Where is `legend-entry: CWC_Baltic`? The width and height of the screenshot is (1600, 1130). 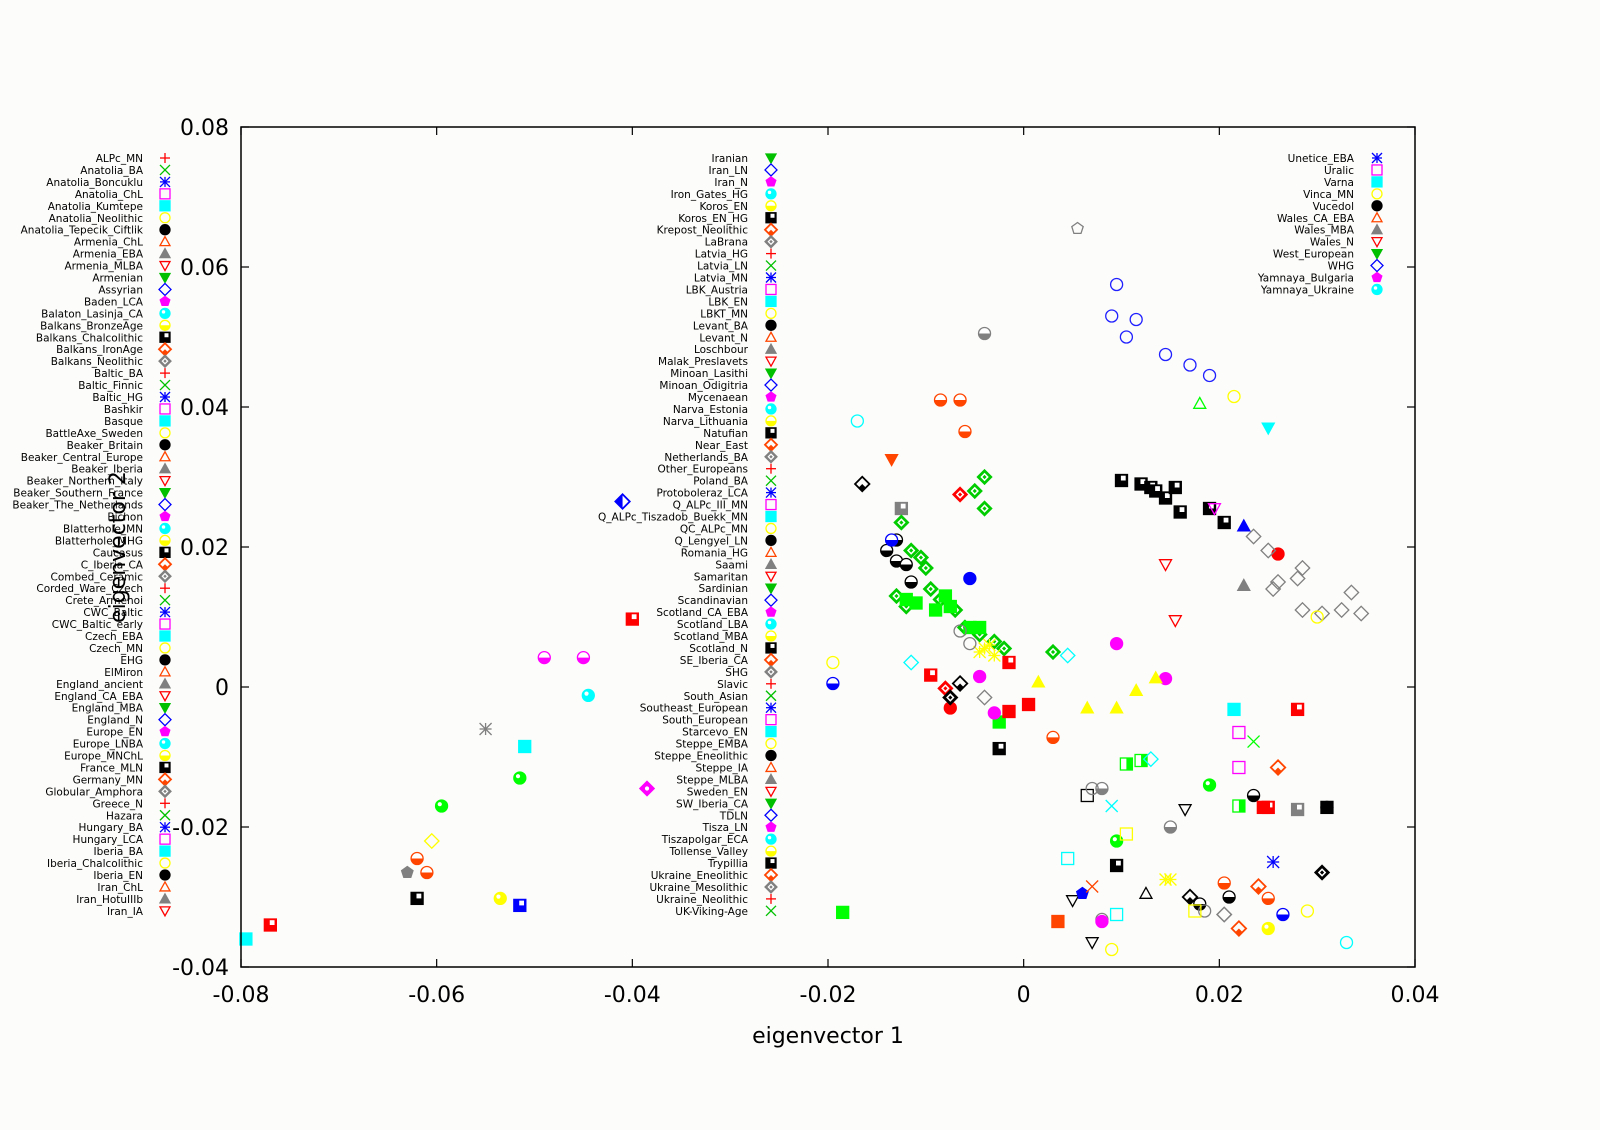 legend-entry: CWC_Baltic is located at coordinates (127, 612).